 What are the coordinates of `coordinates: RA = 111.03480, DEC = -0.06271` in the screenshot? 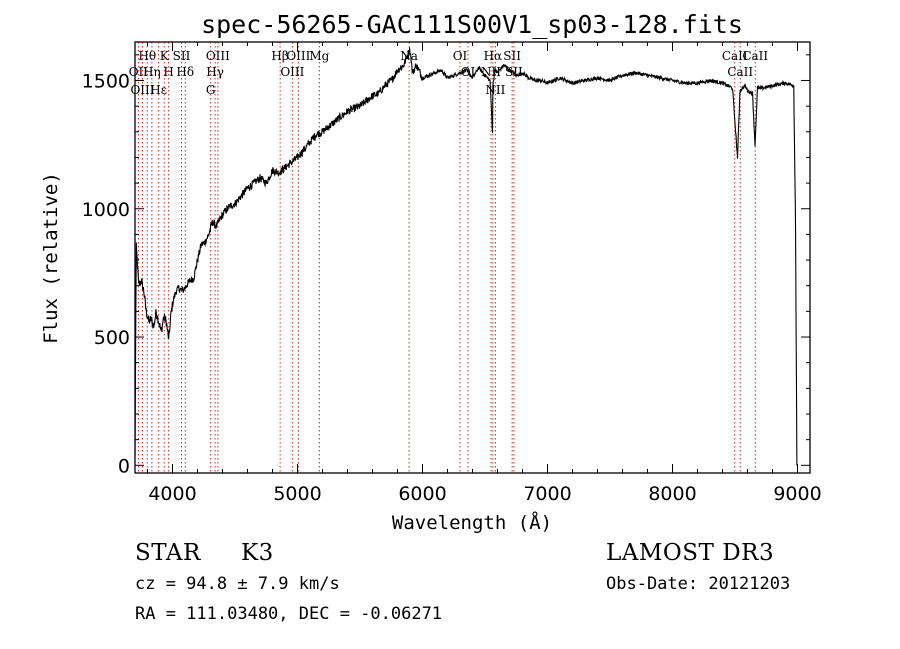 It's located at (289, 614).